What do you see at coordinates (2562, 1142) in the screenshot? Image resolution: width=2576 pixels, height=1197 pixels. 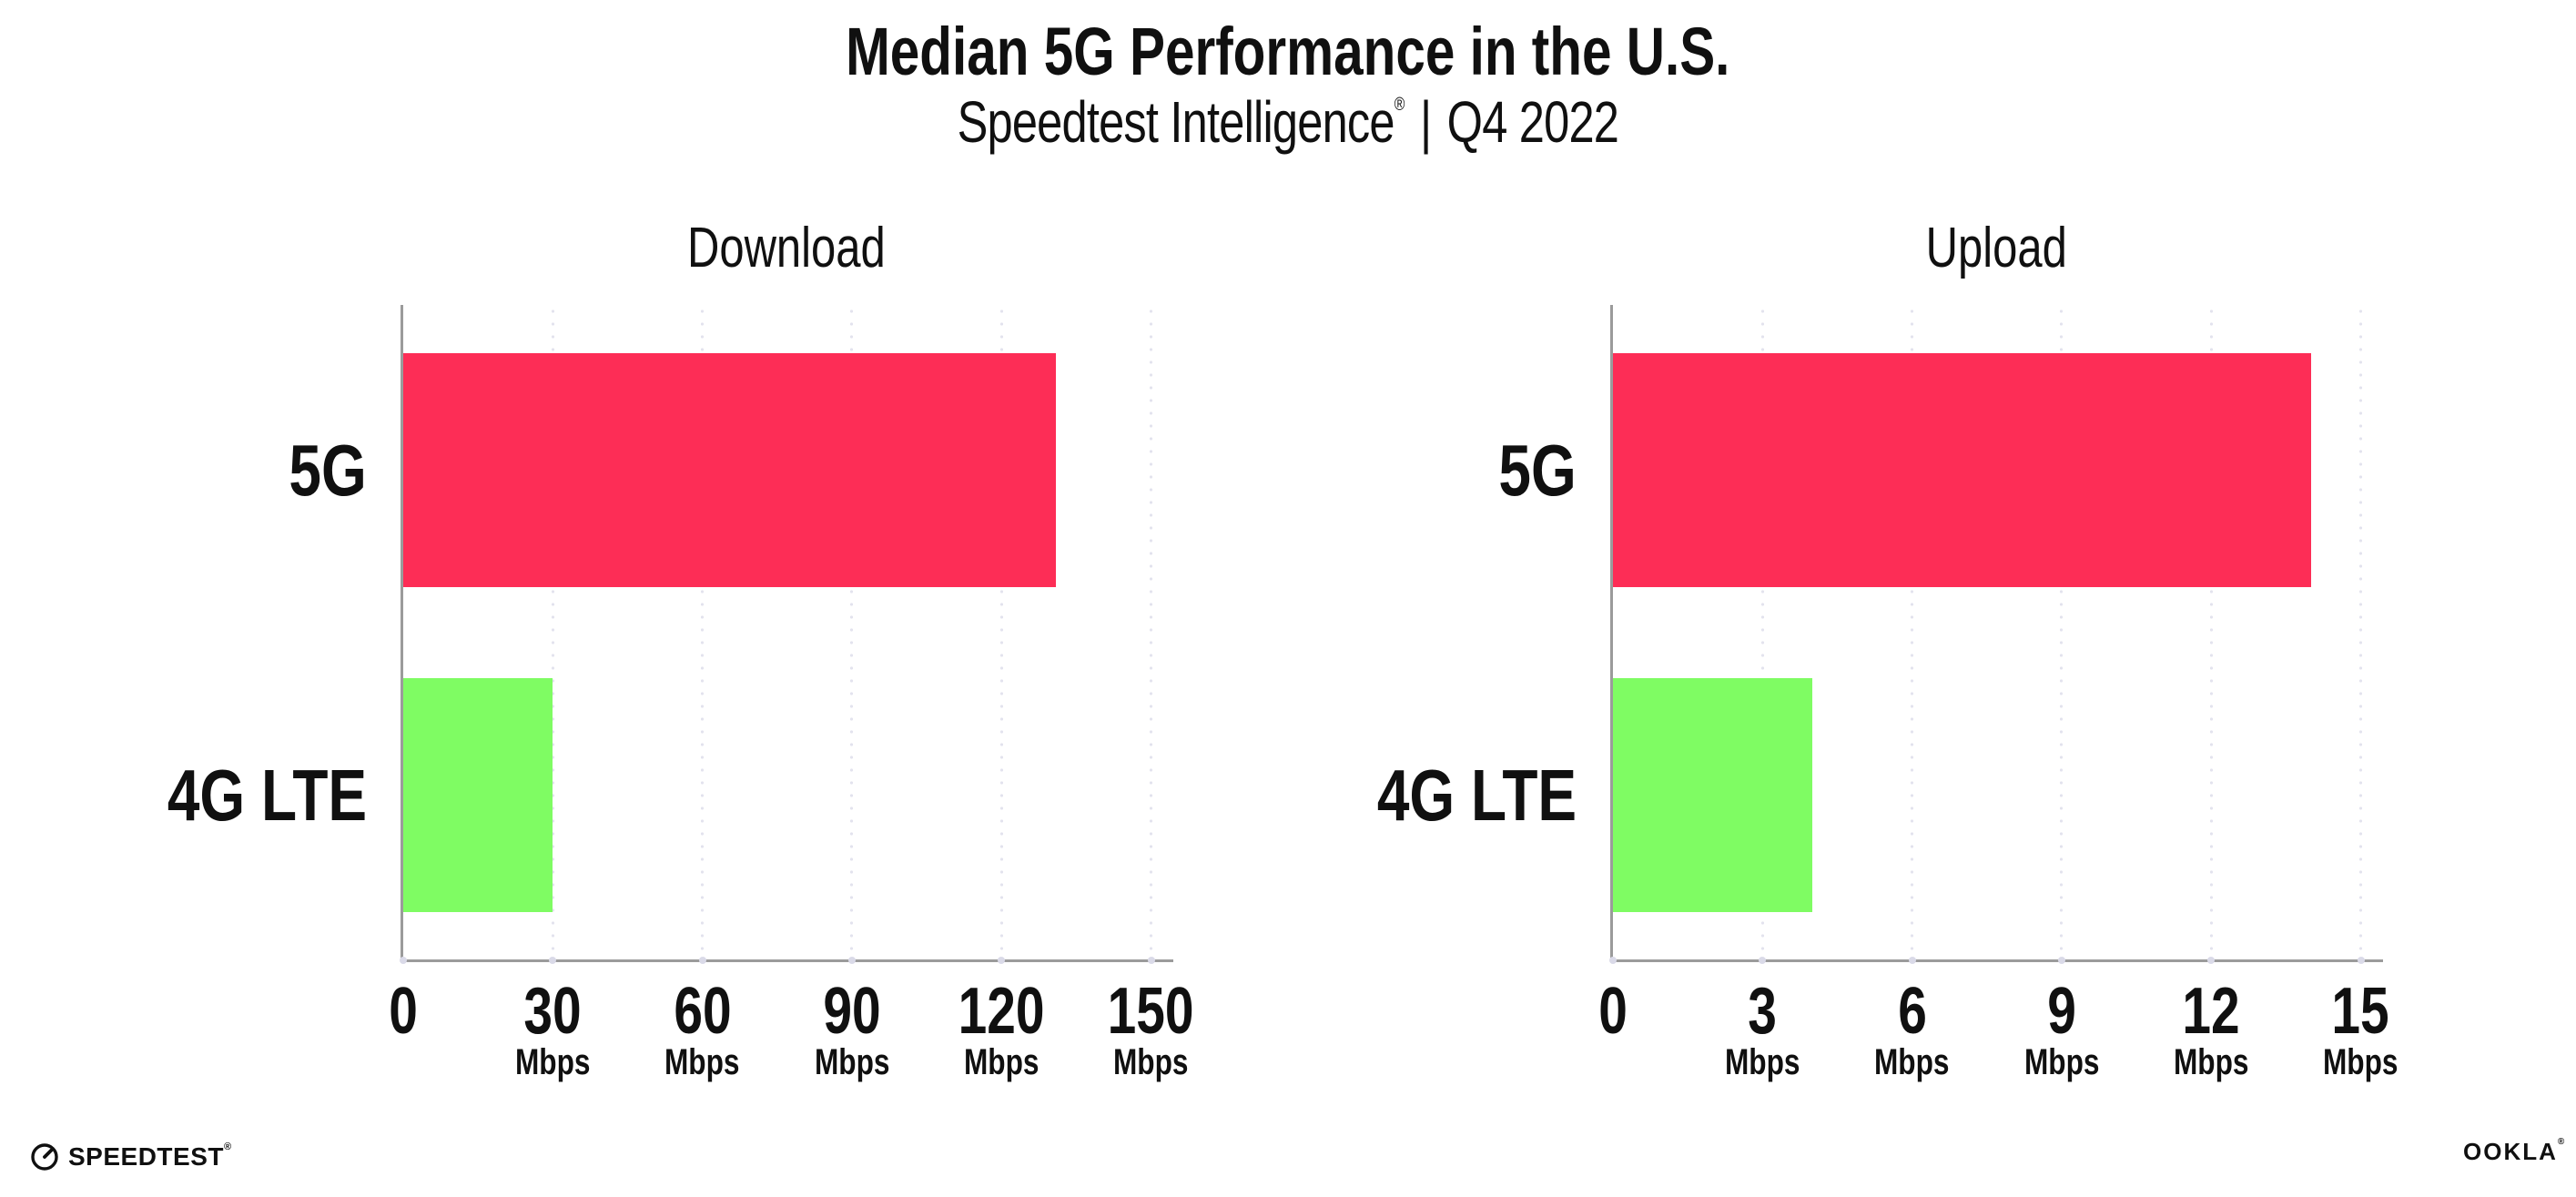 I see `ookla-trademark: ®` at bounding box center [2562, 1142].